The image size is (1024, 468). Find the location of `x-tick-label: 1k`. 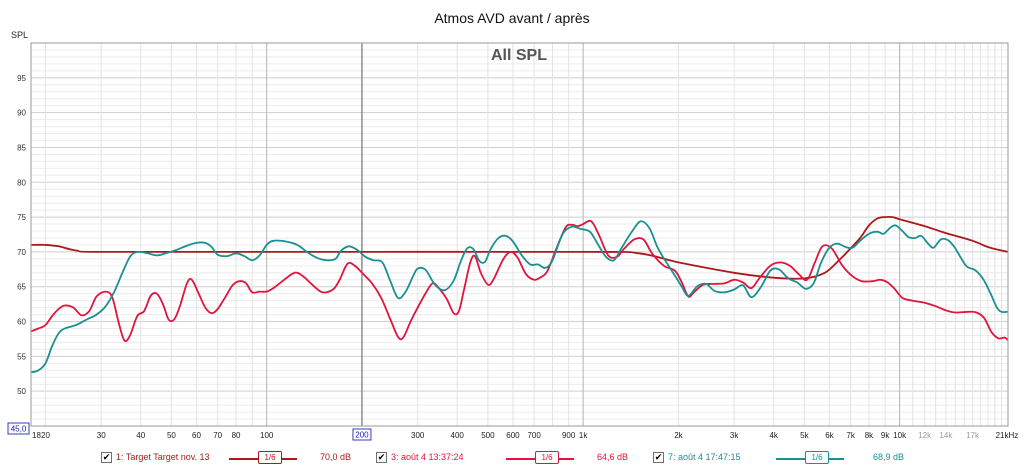

x-tick-label: 1k is located at coordinates (583, 435).